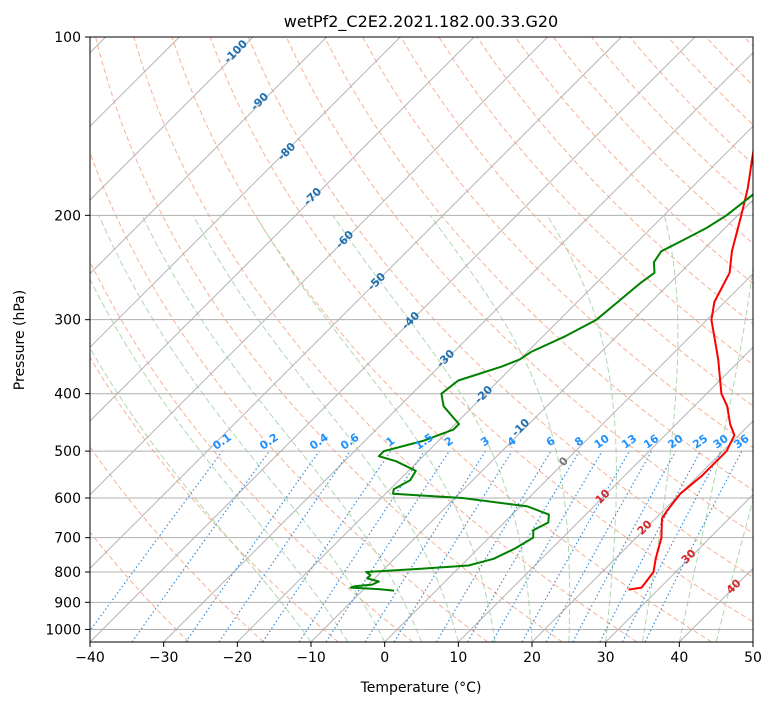  What do you see at coordinates (90, 658) in the screenshot?
I see `x-tick-label: −40` at bounding box center [90, 658].